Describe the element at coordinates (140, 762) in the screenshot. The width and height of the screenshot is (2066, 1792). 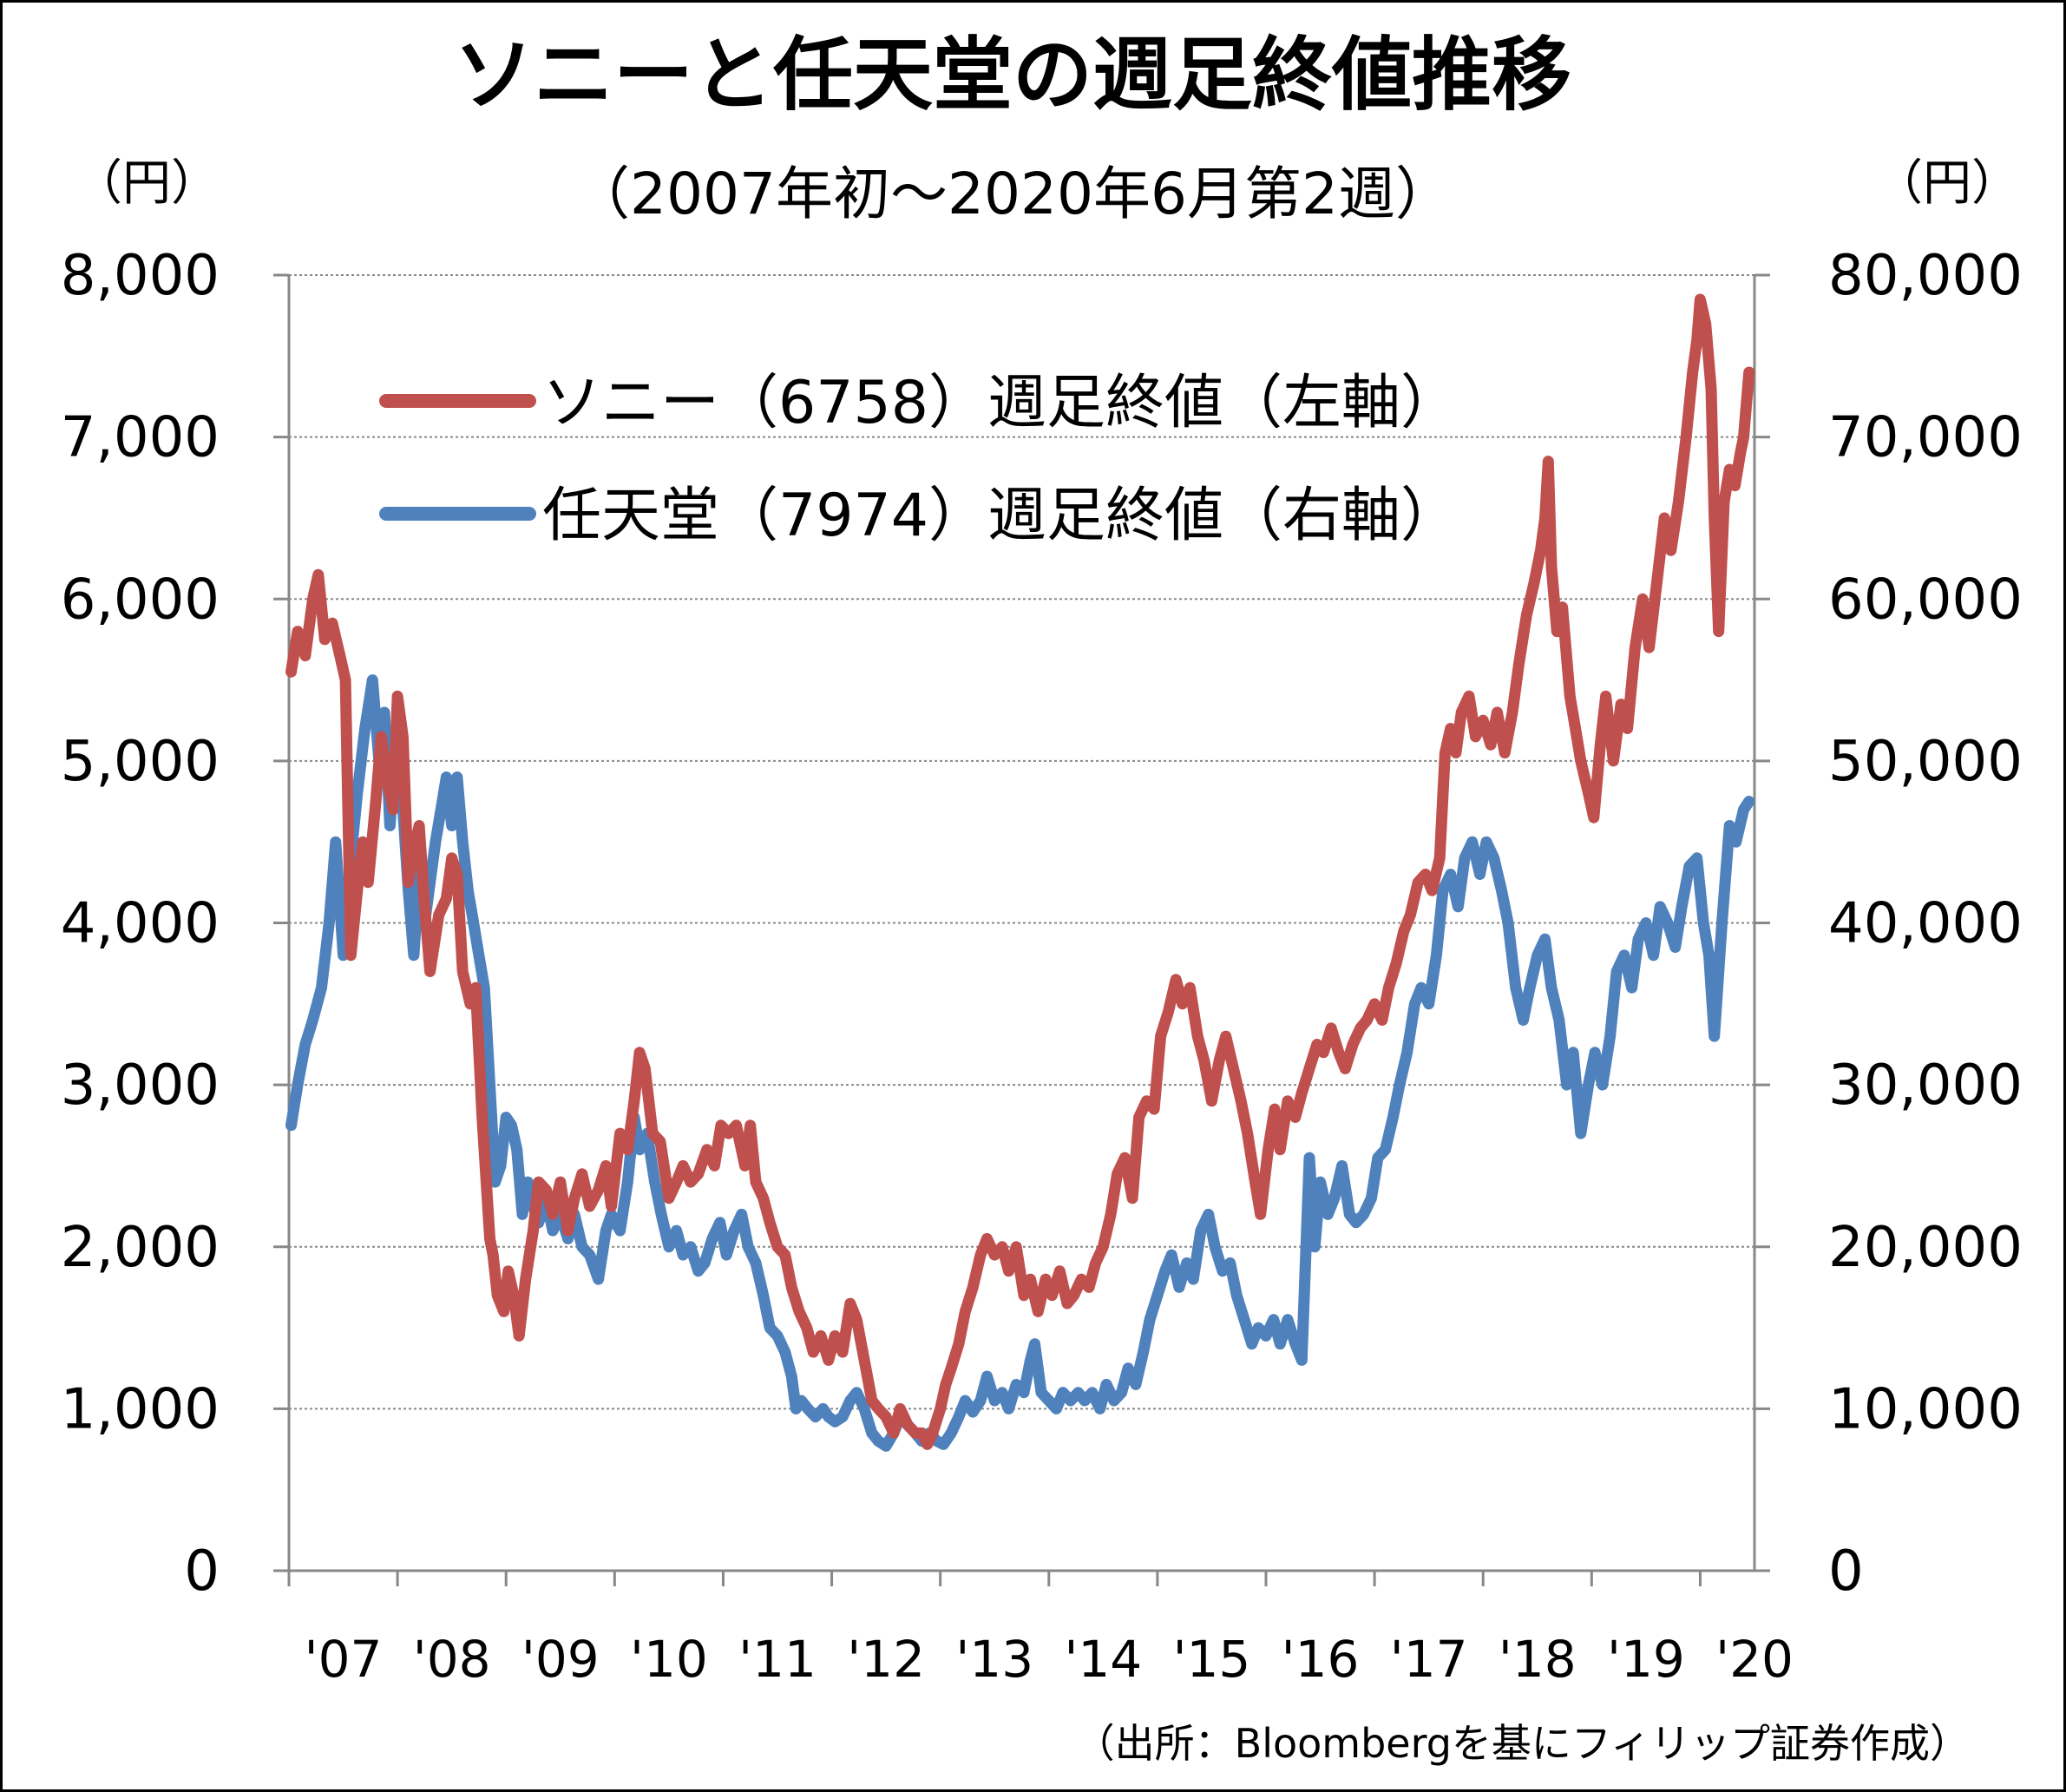
I see `left-tick-label: 5,000` at that location.